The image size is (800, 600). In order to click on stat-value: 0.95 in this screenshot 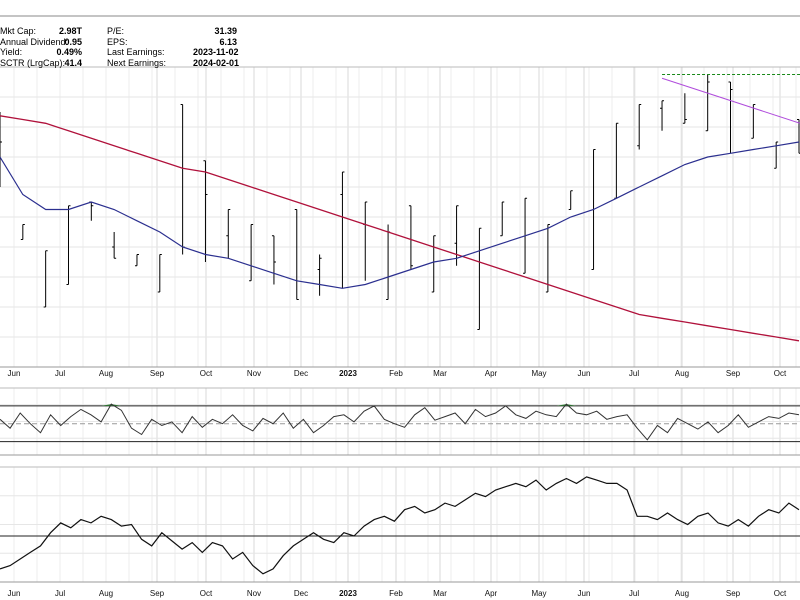, I will do `click(73, 41)`.